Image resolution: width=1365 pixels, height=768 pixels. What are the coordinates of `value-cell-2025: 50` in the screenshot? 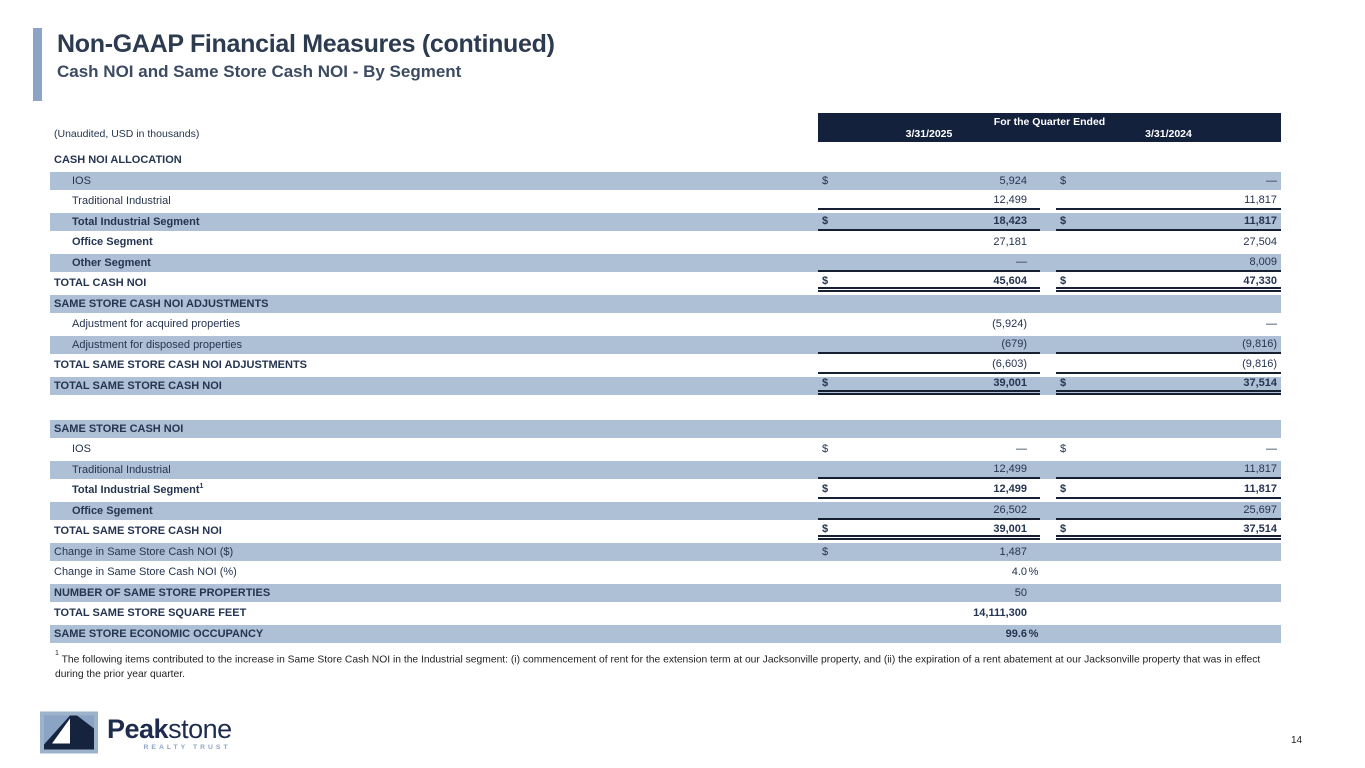 It's located at (1020, 592).